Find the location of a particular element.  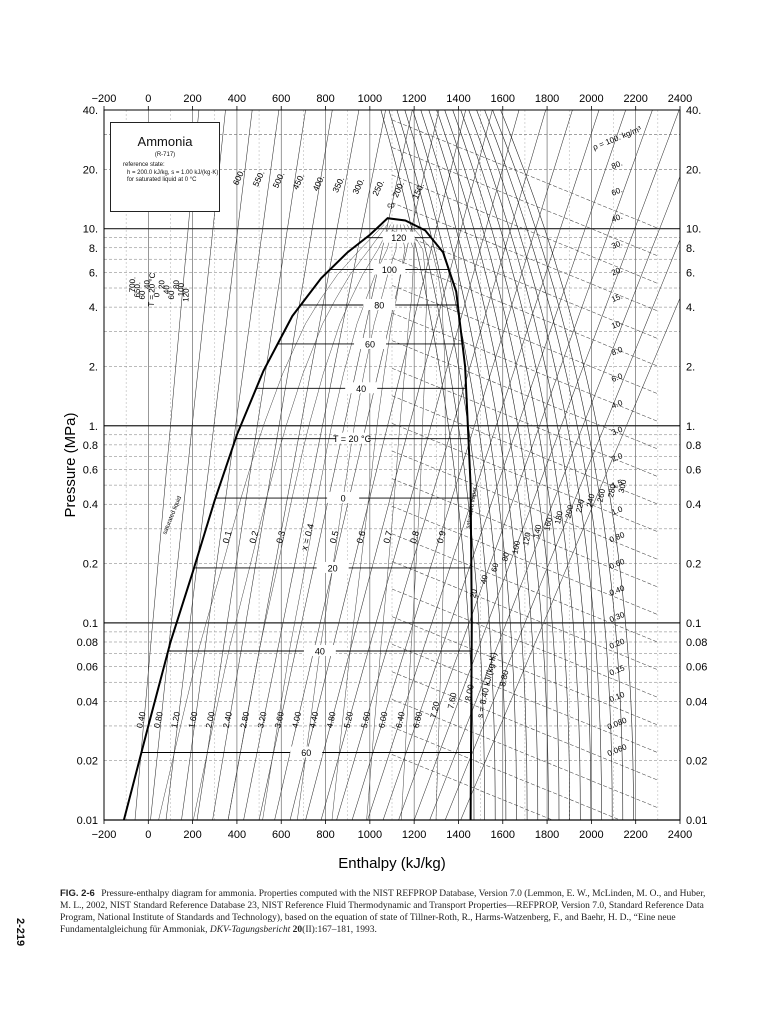

y-axis-label: Pressure (MPa) is located at coordinates (70, 464).